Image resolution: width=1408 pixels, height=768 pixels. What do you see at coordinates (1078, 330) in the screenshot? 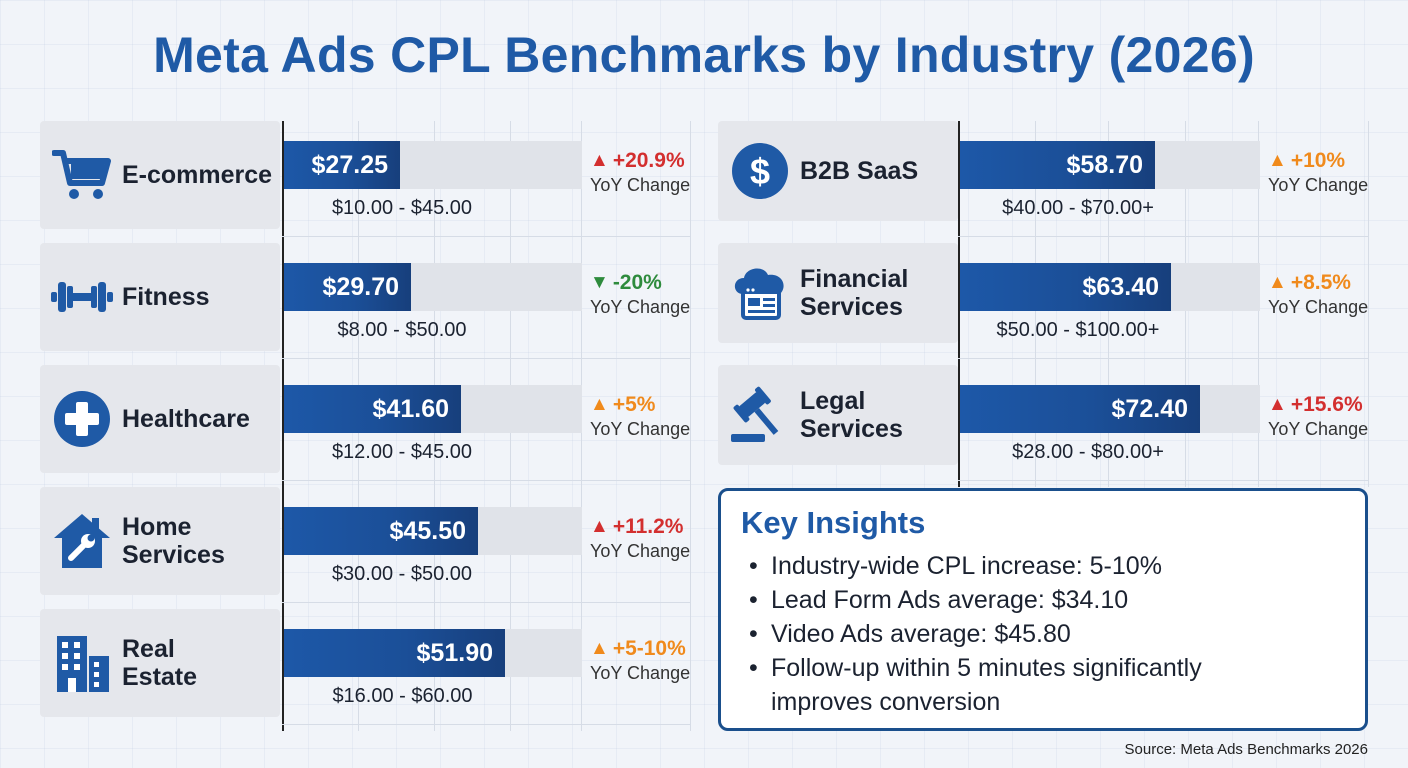
I see `range-label: $50.00 - $100.00+` at bounding box center [1078, 330].